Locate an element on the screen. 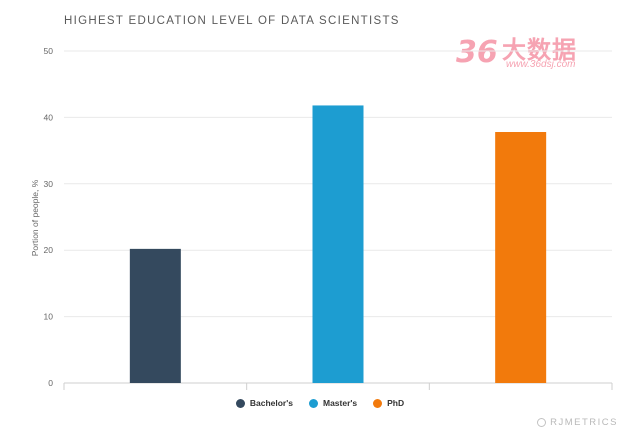 This screenshot has height=435, width=640. y-tick-label: 50 is located at coordinates (49, 51).